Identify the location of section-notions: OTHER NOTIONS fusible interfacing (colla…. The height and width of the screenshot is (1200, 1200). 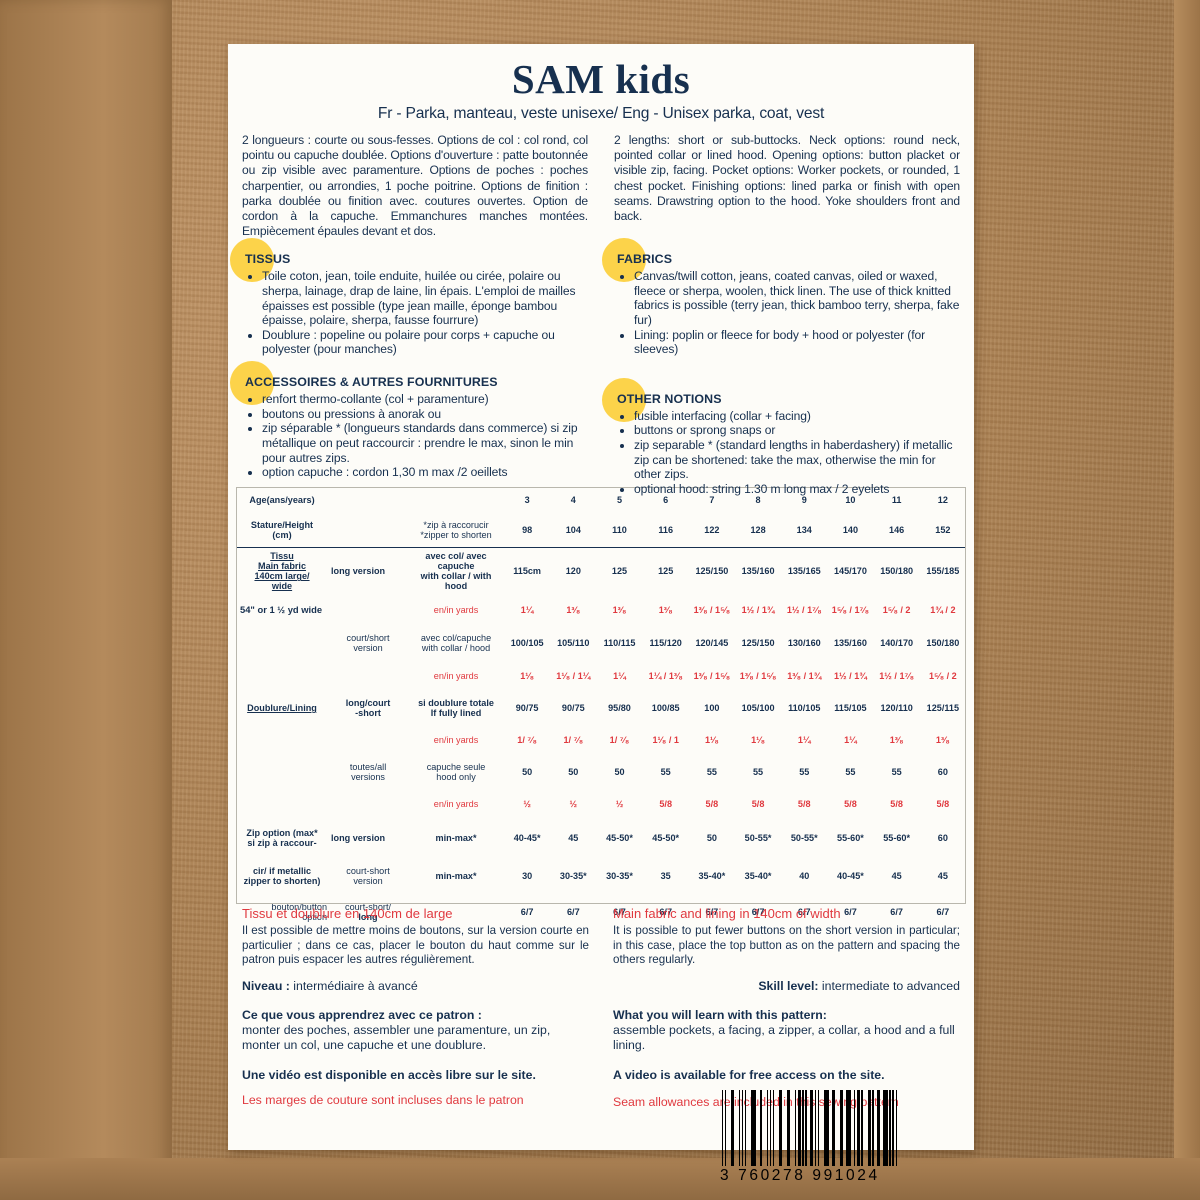
(781, 437).